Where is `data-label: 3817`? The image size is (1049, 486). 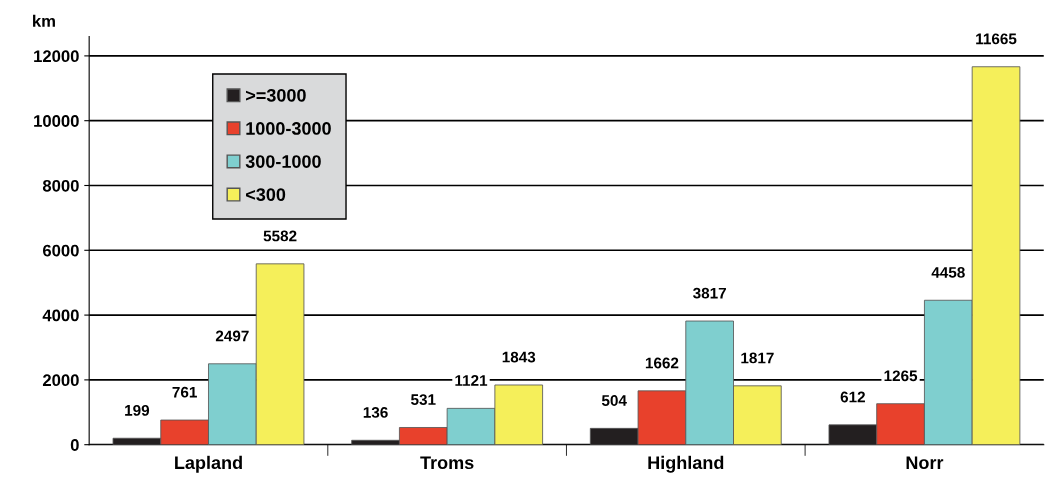 data-label: 3817 is located at coordinates (709, 293).